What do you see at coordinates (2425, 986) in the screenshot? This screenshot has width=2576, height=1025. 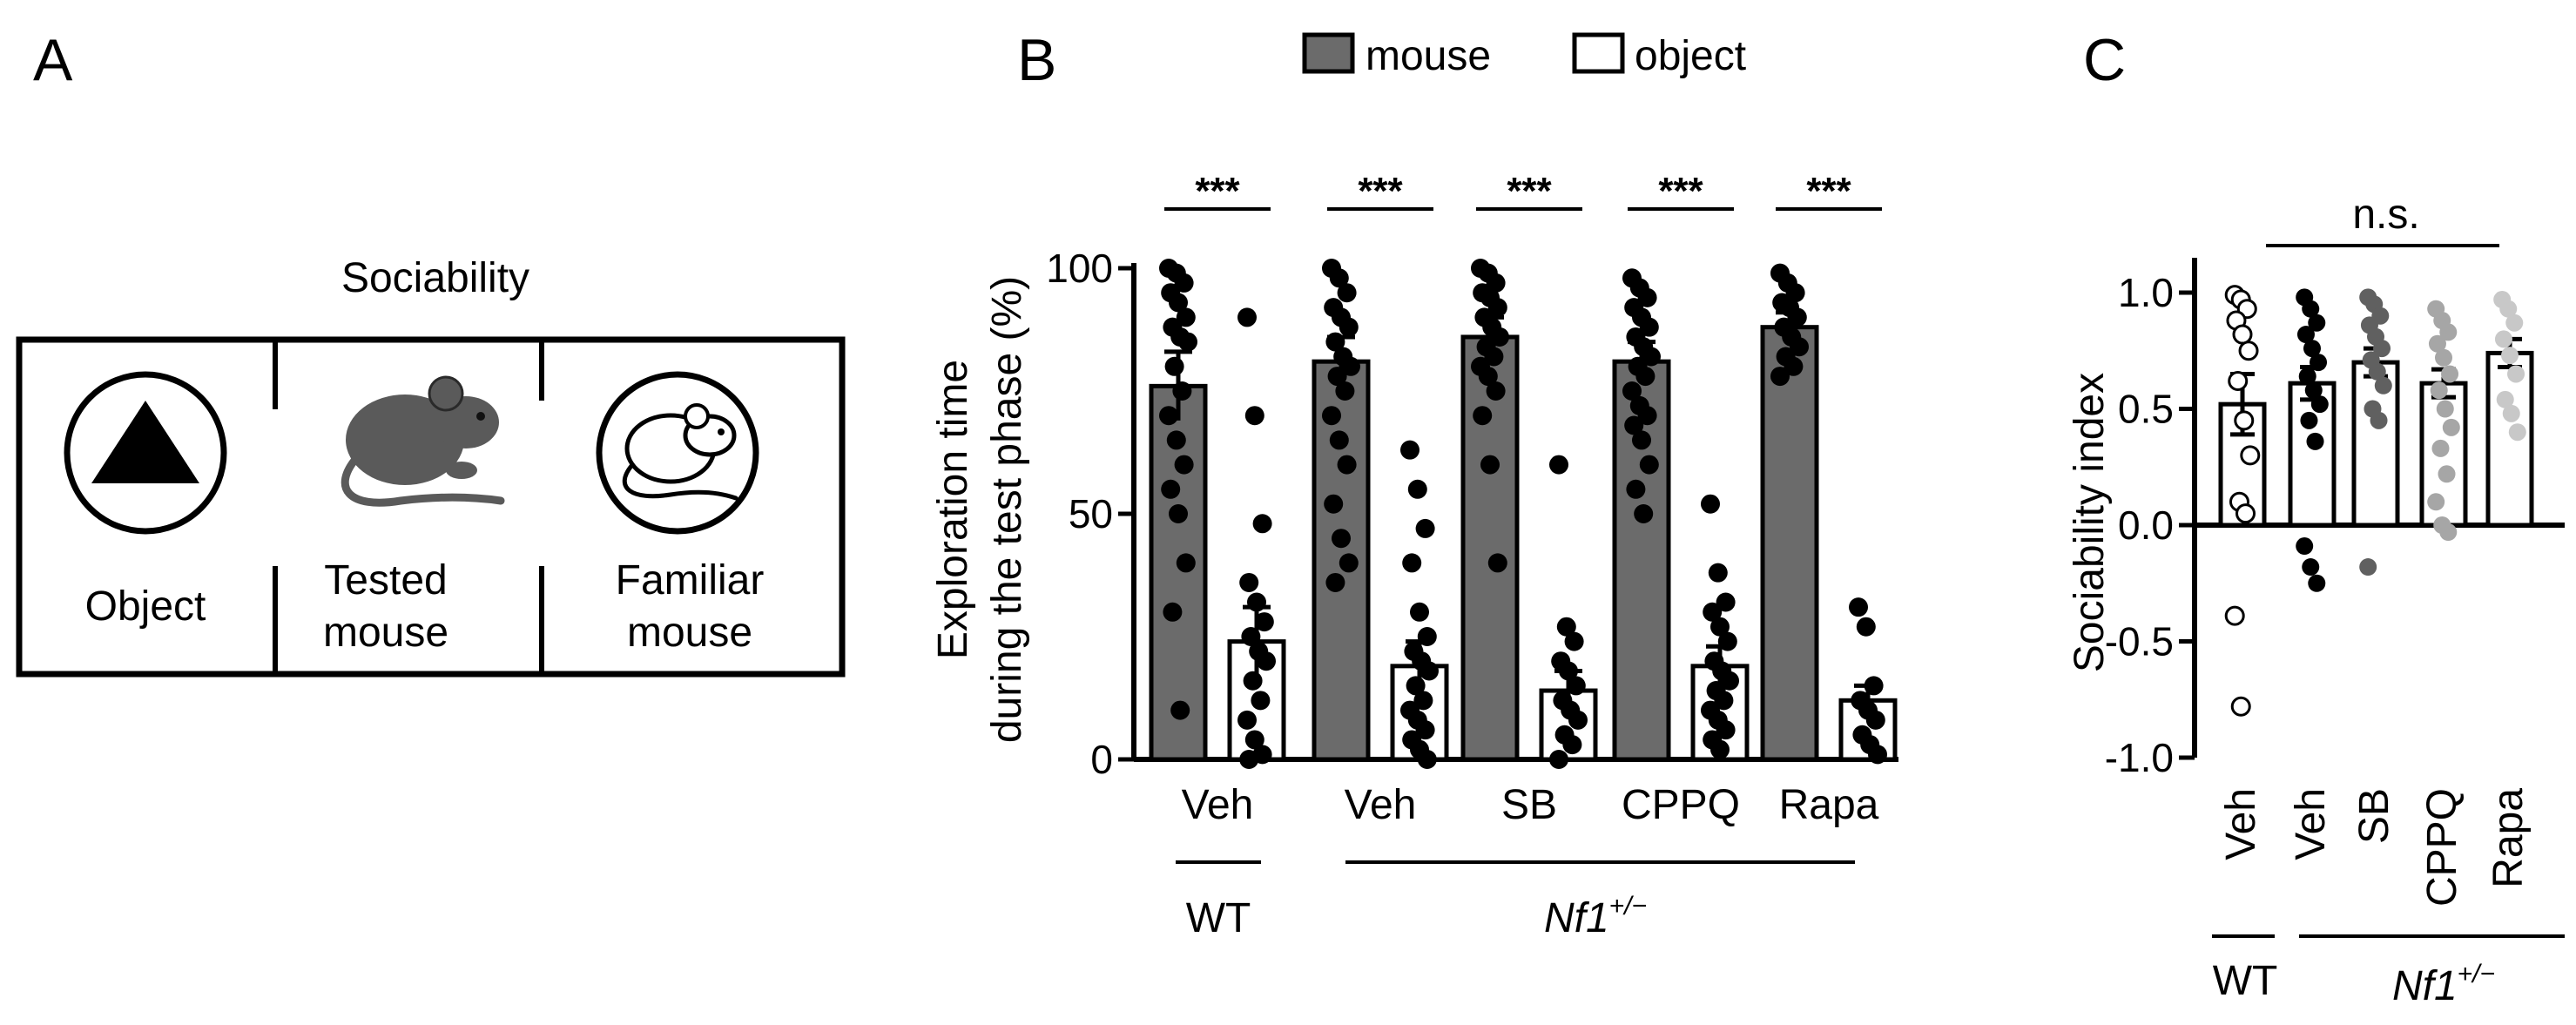 I see `c-group-nf1-text: Nf1` at bounding box center [2425, 986].